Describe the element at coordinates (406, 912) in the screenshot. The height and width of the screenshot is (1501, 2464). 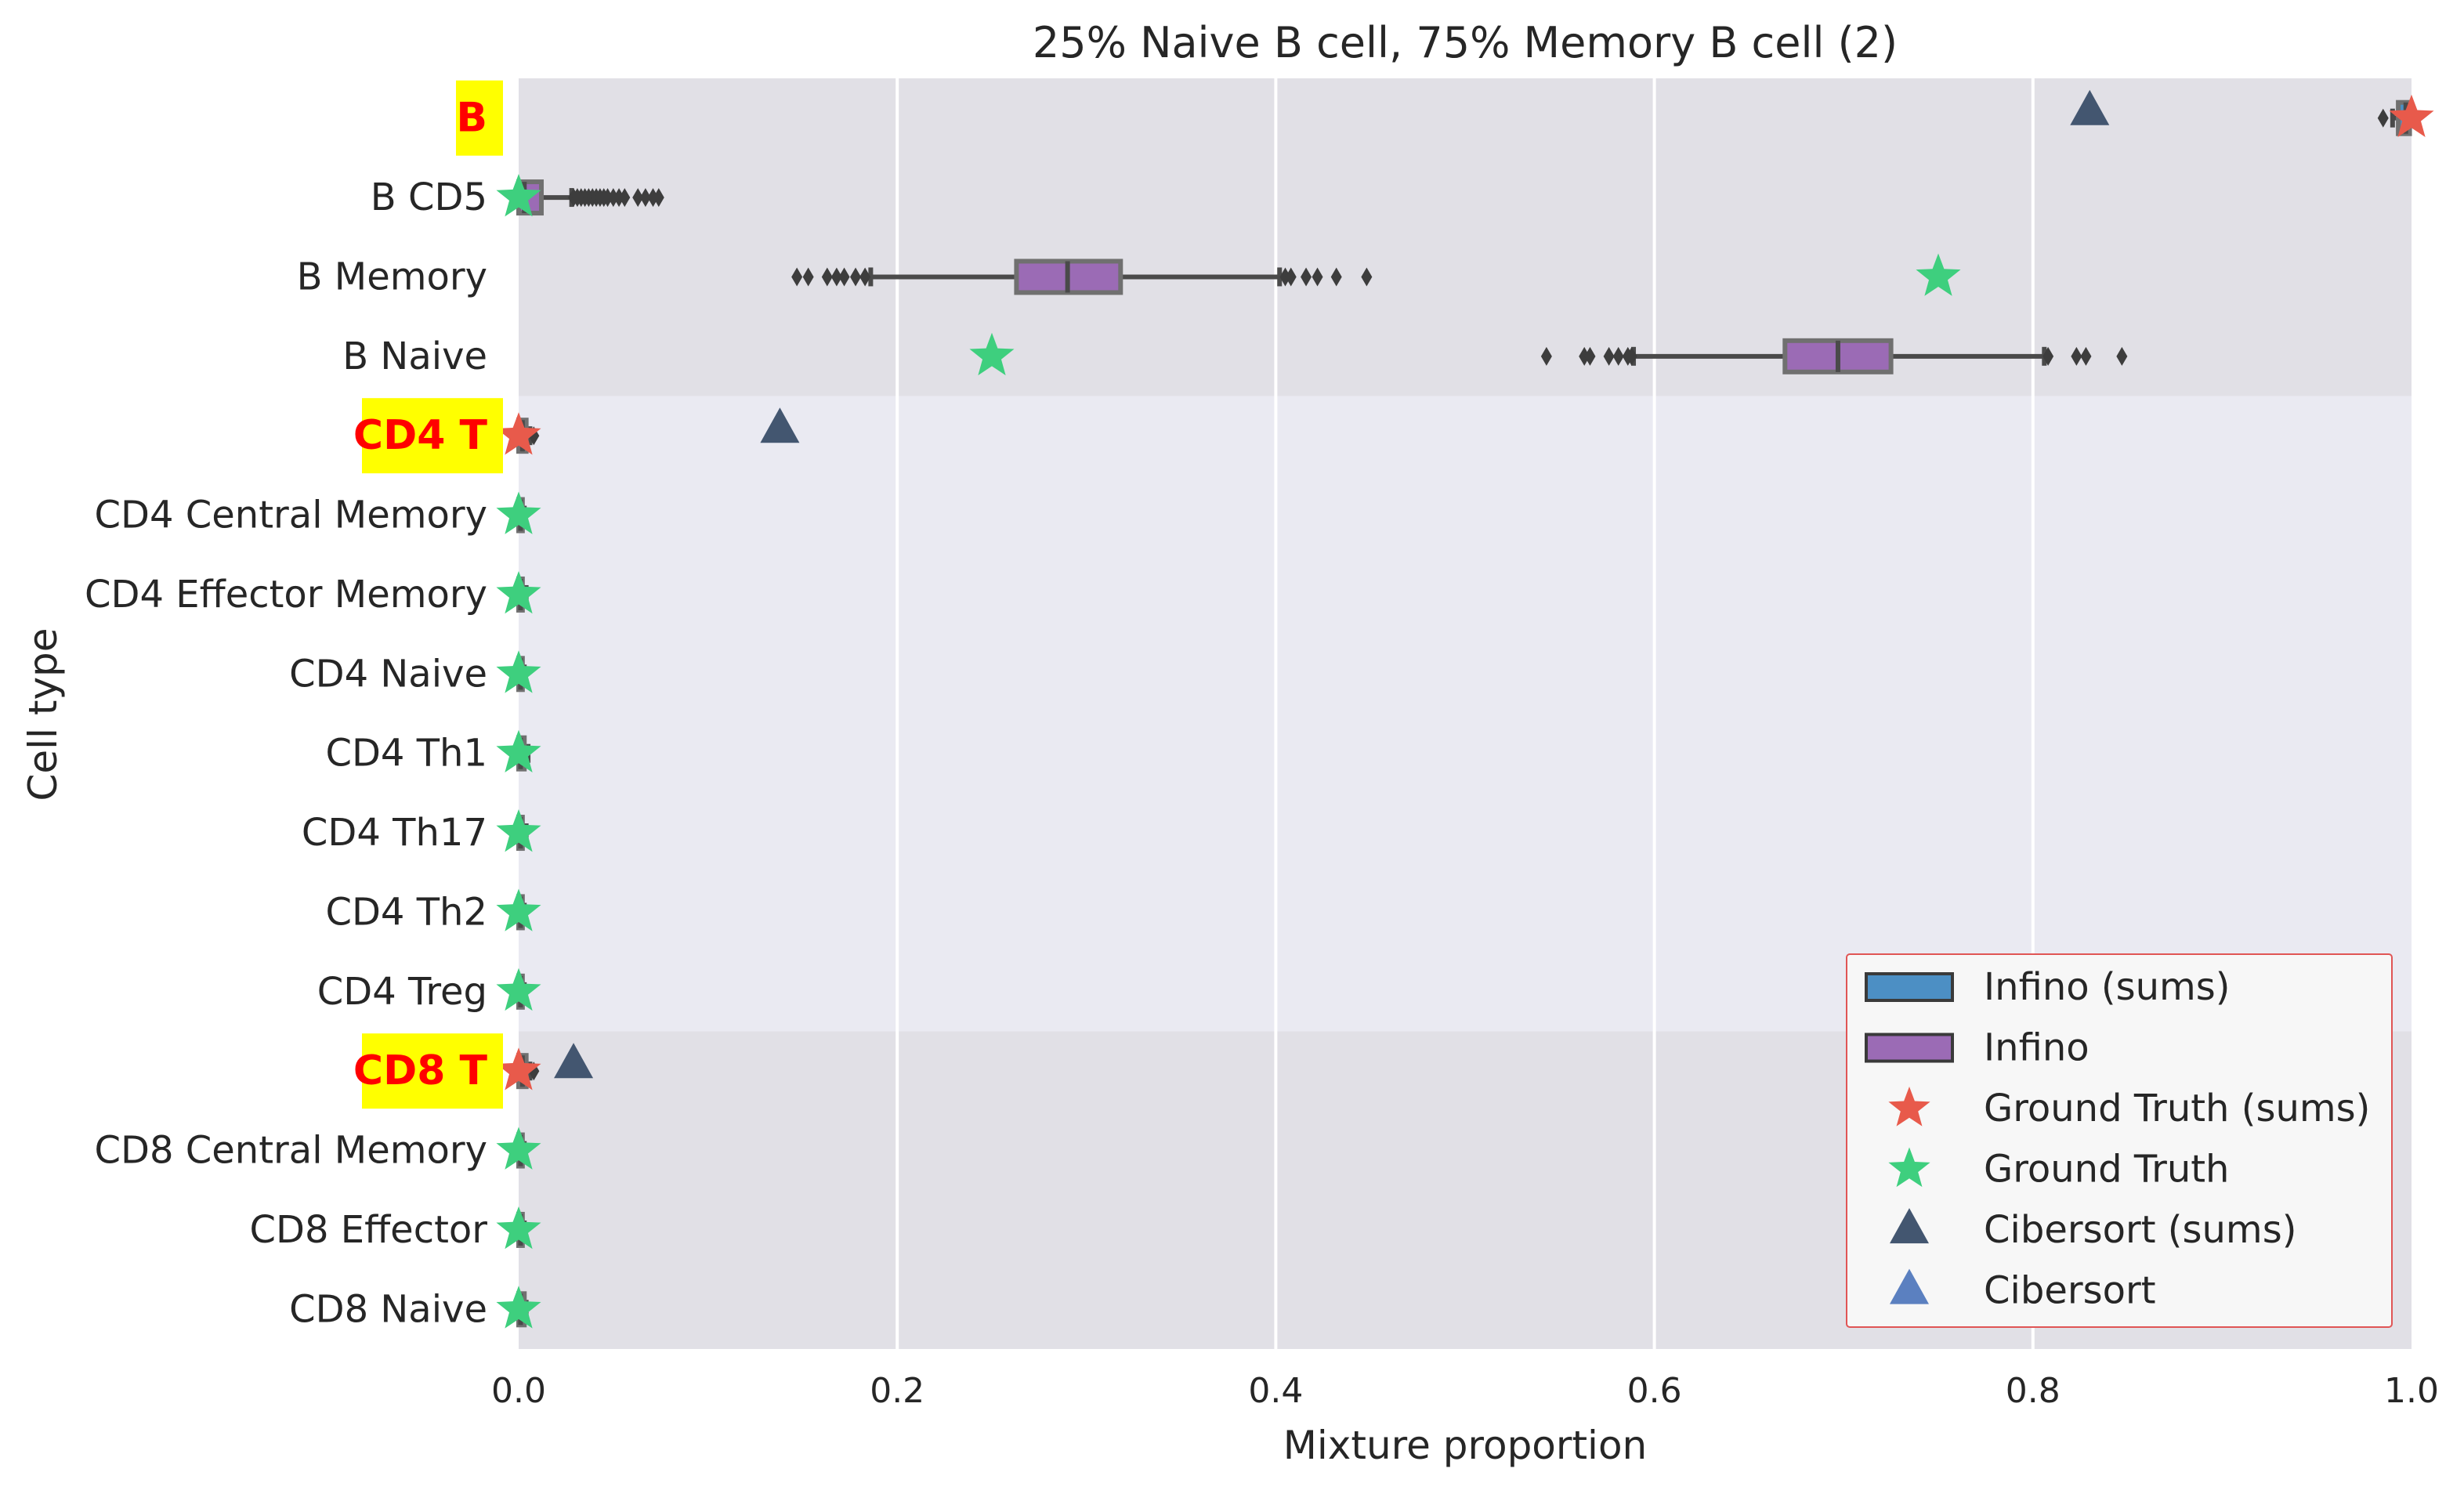
I see `y-tick-label: CD4 Th2` at that location.